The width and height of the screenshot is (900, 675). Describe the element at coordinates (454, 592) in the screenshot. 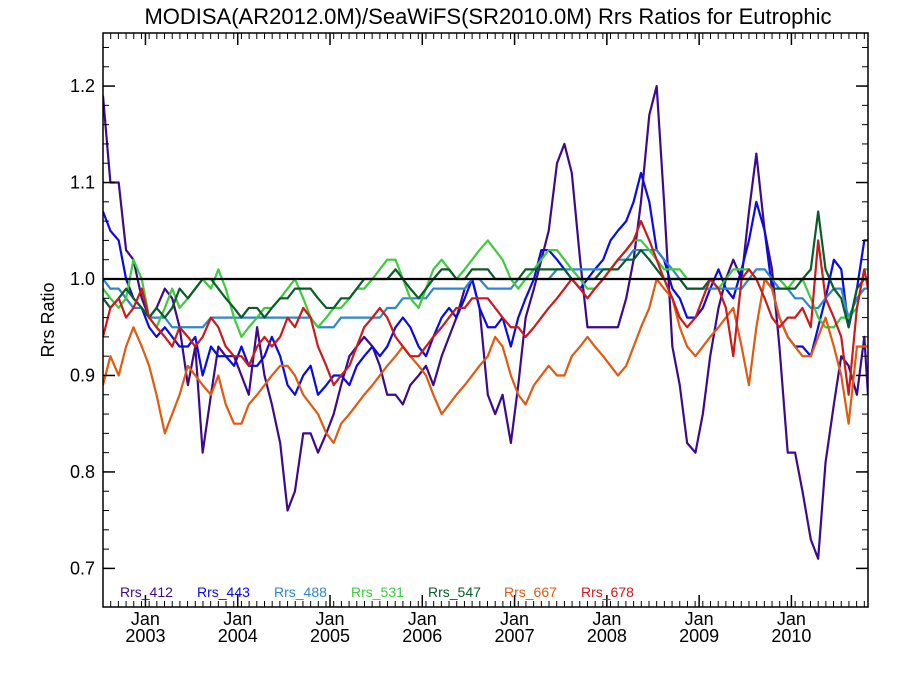

I see `legend-item-rrs-547: Rrs_547` at that location.